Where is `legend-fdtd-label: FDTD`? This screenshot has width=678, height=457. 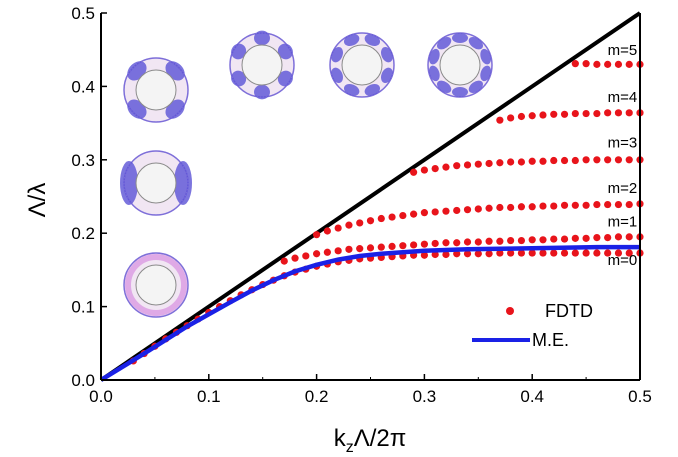 legend-fdtd-label: FDTD is located at coordinates (569, 311).